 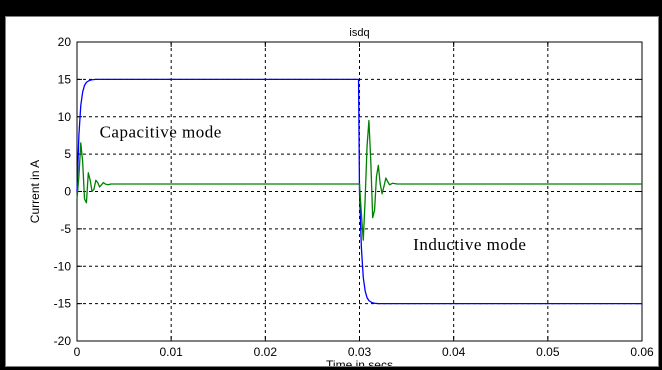 I want to click on x-axis-label: Time in secs, so click(x=359, y=362).